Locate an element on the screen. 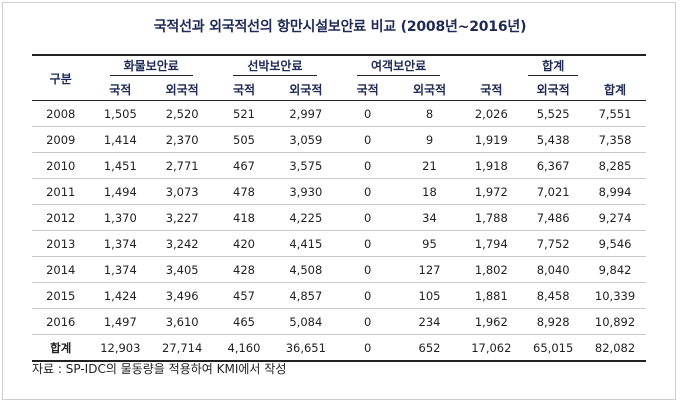 This screenshot has height=404, width=680. value-cell: 5,084 is located at coordinates (305, 321).